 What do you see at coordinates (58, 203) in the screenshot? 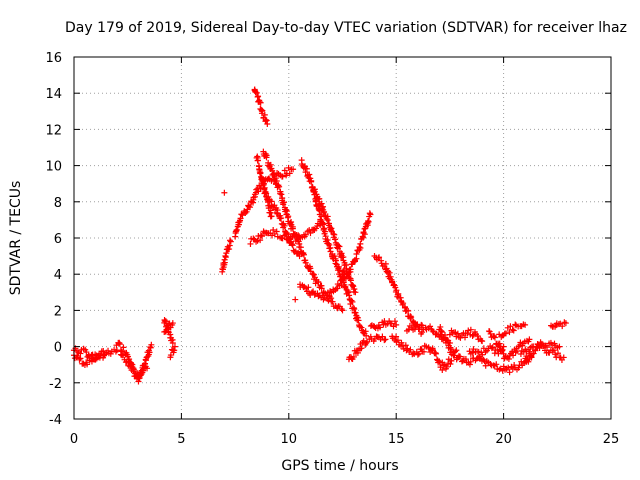
I see `y-tick-label: 8` at bounding box center [58, 203].